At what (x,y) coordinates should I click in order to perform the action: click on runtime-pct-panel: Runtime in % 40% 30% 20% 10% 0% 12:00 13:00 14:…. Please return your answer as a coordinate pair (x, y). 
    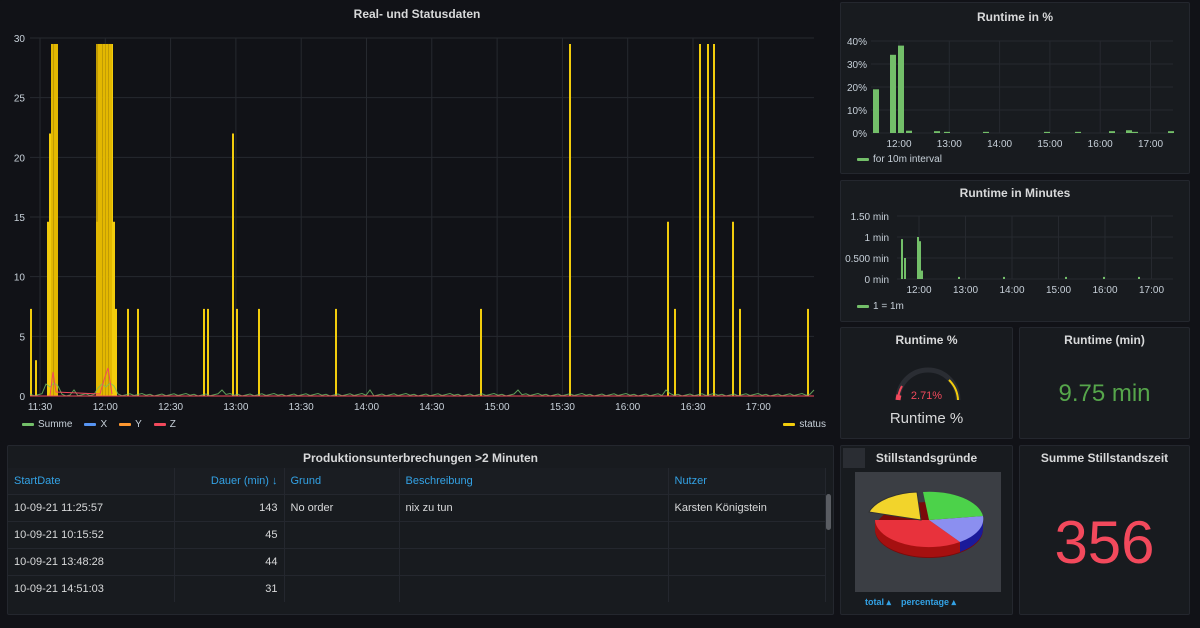
    Looking at the image, I should click on (1015, 88).